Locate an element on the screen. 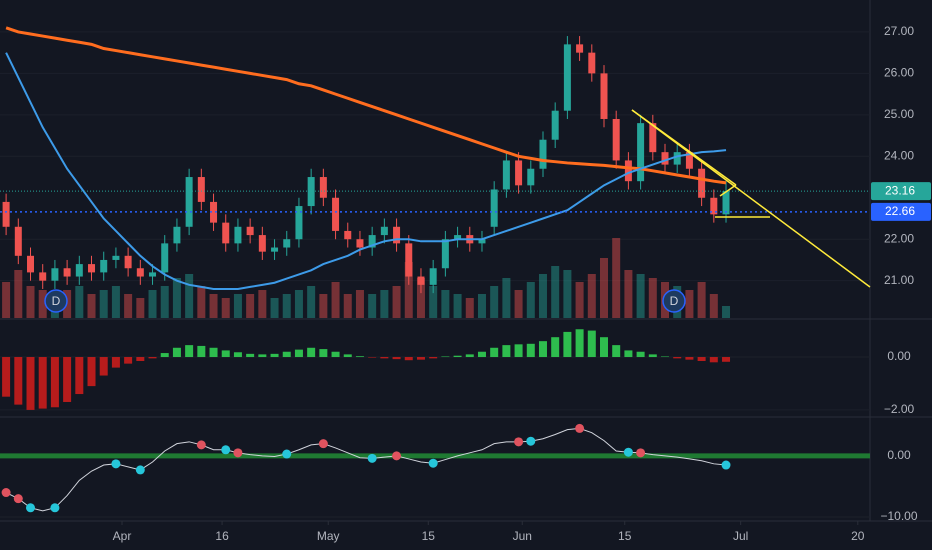  y-tick-label: 25.00 is located at coordinates (899, 114).